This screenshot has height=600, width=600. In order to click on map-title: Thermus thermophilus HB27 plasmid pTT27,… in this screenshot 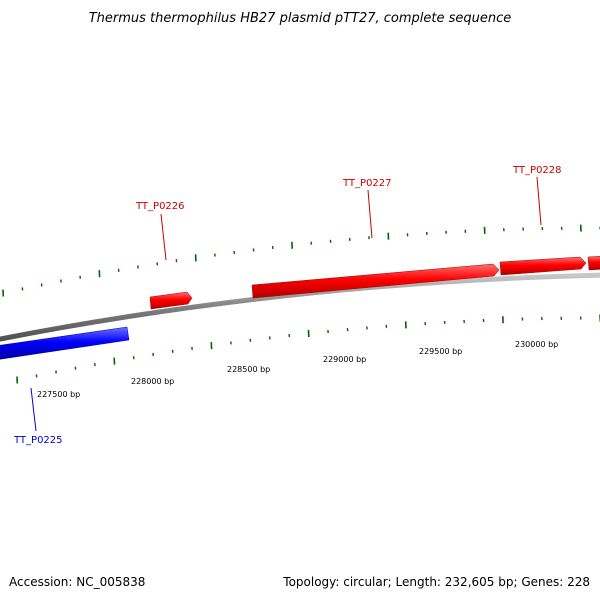, I will do `click(300, 18)`.